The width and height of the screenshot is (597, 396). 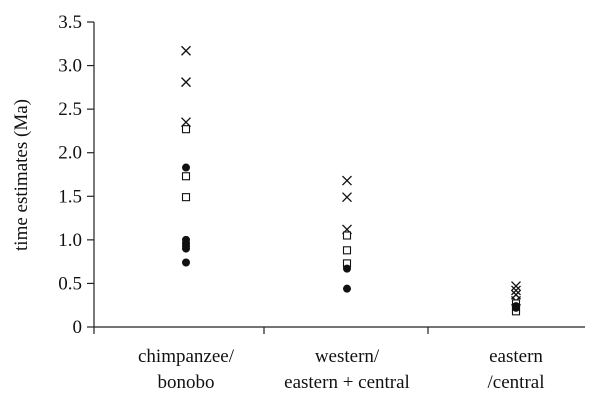 What do you see at coordinates (70, 283) in the screenshot?
I see `y-tick-label: 0.5` at bounding box center [70, 283].